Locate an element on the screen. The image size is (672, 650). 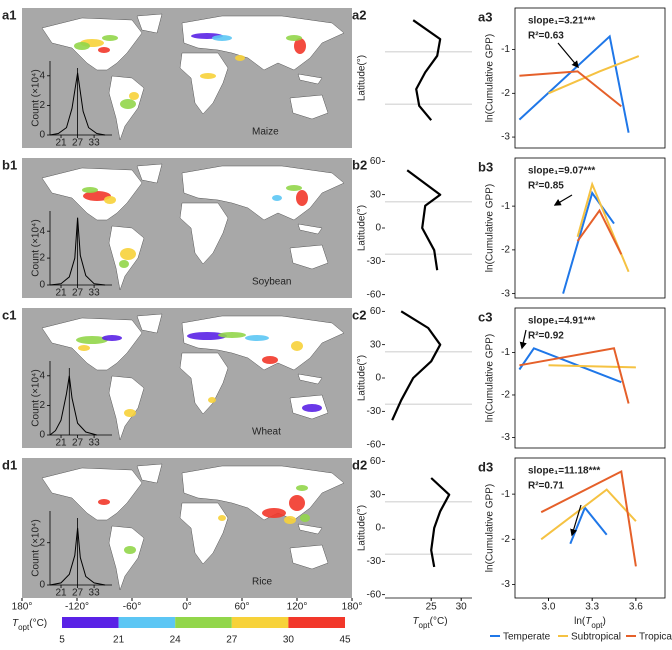
x-axis-label-post: ) is located at coordinates (604, 621).